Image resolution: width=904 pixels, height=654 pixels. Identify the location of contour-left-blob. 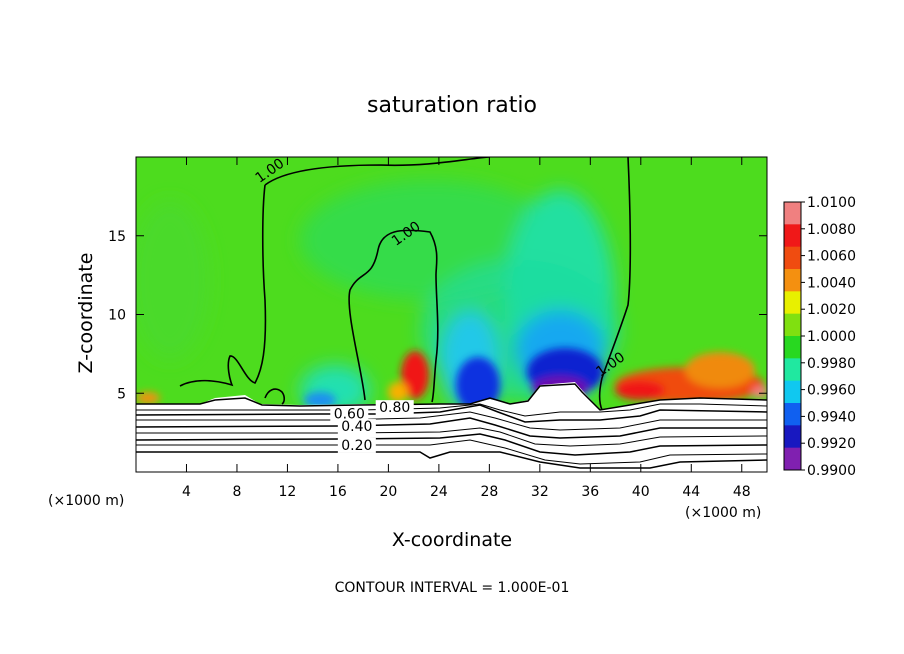
(275, 396).